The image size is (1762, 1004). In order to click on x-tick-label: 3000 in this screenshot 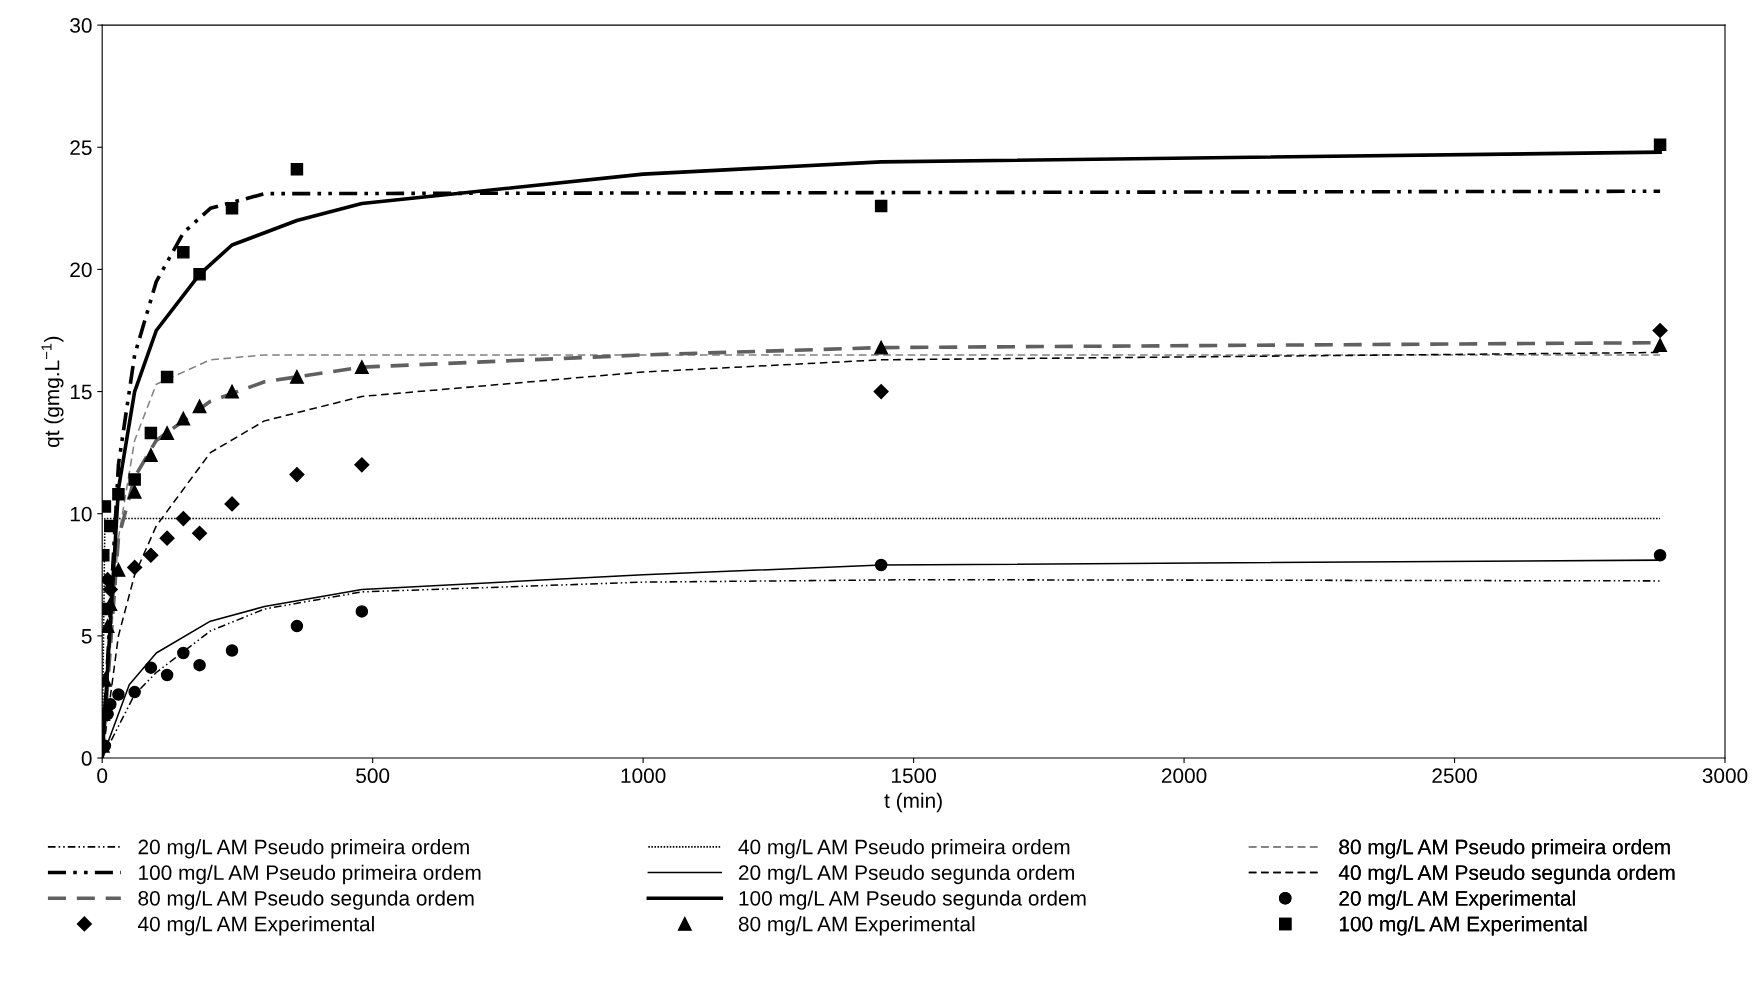, I will do `click(1725, 776)`.